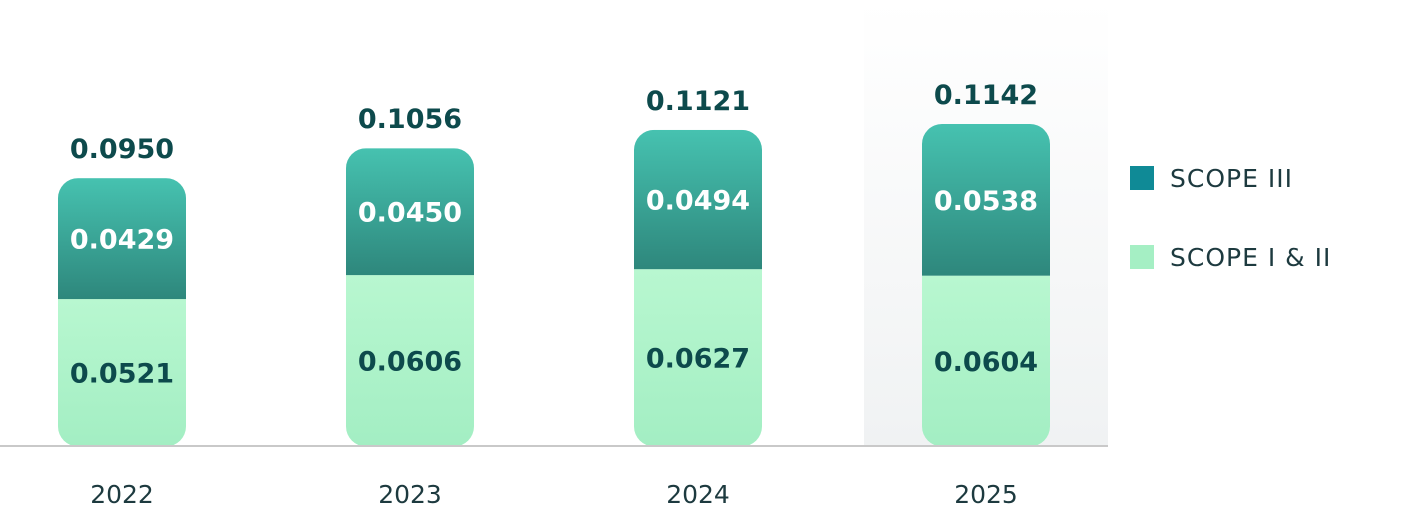 This screenshot has height=518, width=1406. Describe the element at coordinates (986, 494) in the screenshot. I see `x-tick-label-2025: 2025` at that location.